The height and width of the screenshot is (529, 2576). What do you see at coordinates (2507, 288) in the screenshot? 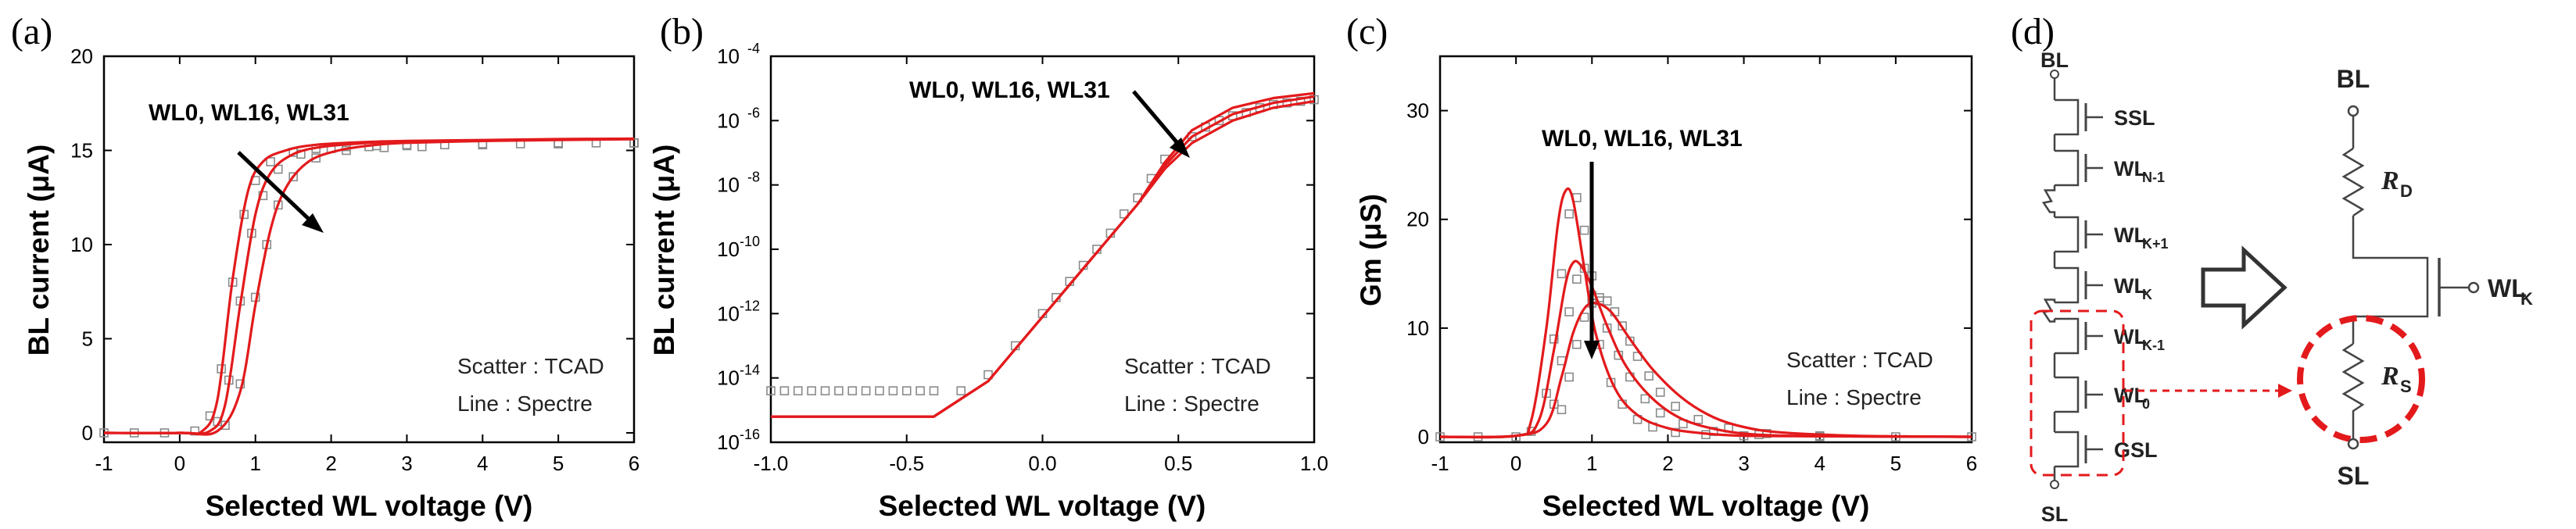
I see `label-wlk: WL` at bounding box center [2507, 288].